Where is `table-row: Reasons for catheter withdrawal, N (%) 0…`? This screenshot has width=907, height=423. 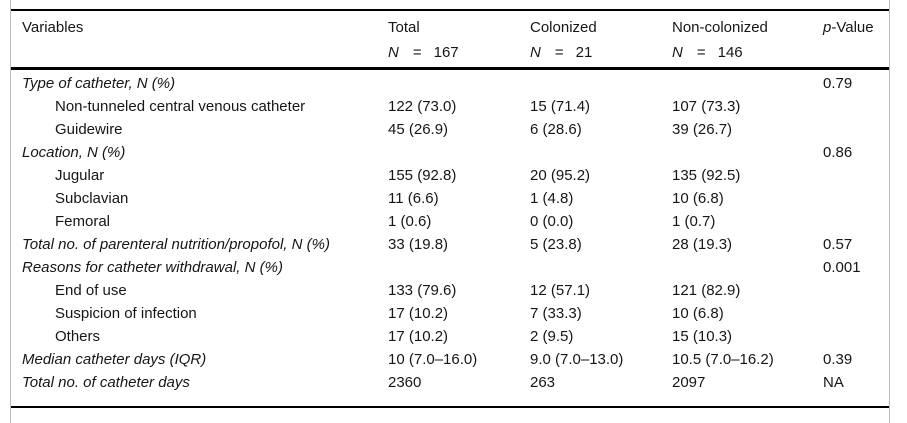 table-row: Reasons for catheter withdrawal, N (%) 0… is located at coordinates (450, 267).